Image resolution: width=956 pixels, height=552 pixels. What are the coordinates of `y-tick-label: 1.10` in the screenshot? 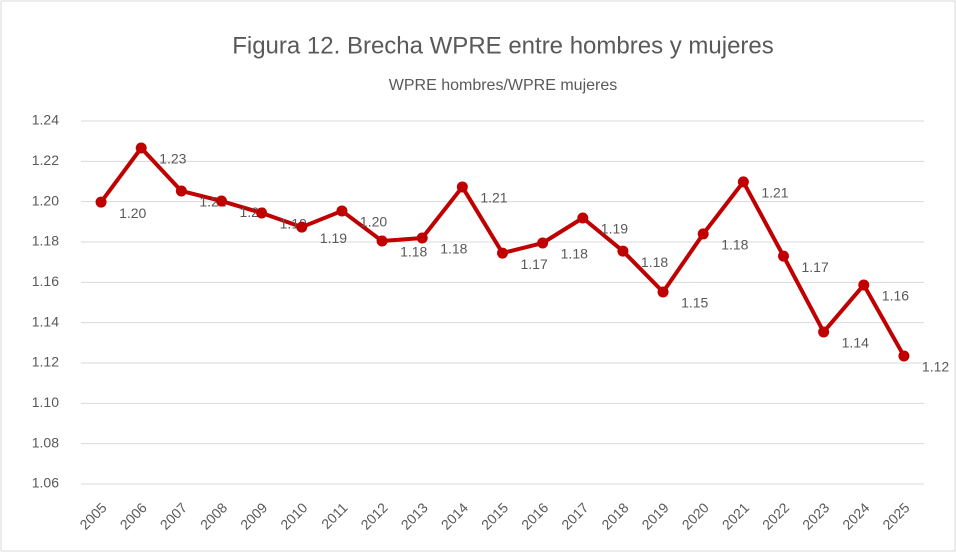 It's located at (45, 402).